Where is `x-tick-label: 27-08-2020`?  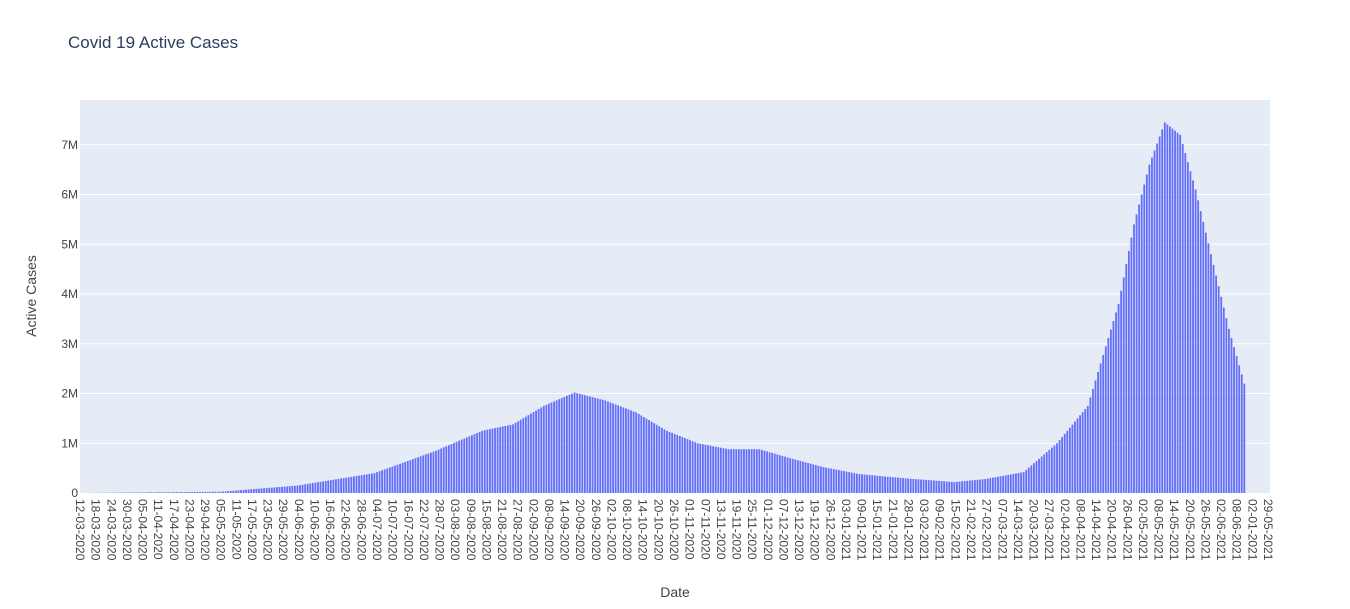
x-tick-label: 27-08-2020 is located at coordinates (518, 530).